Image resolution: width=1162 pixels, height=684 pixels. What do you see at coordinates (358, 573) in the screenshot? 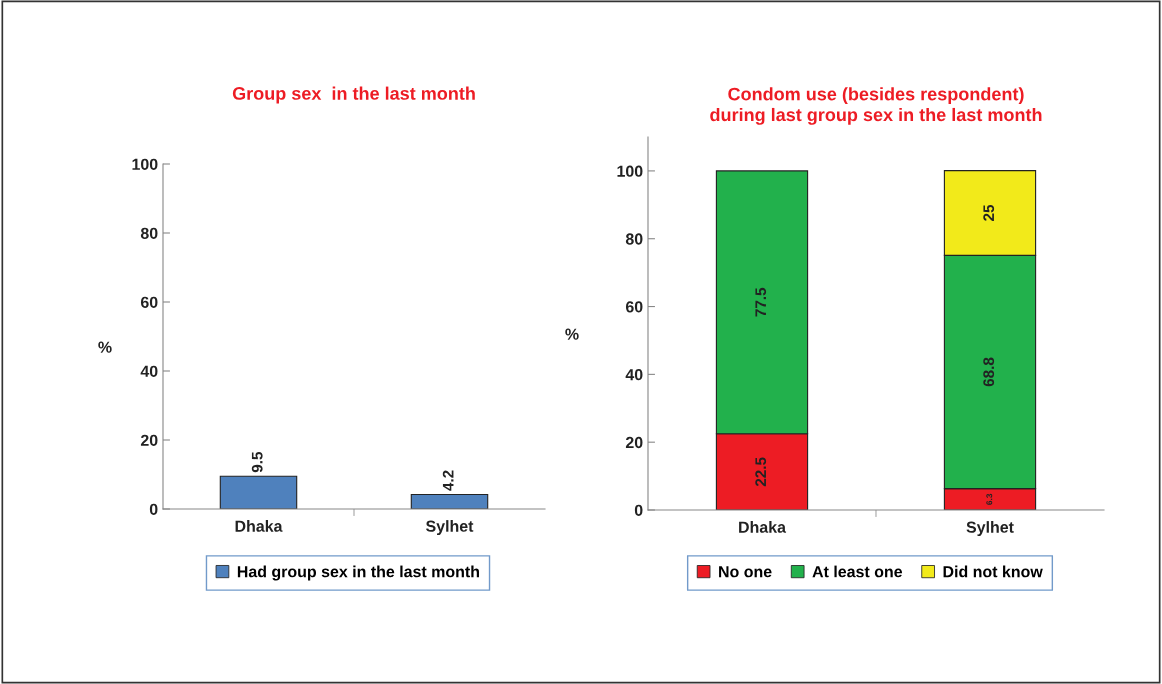
I see `legend-label: Had group sex in the last month` at bounding box center [358, 573].